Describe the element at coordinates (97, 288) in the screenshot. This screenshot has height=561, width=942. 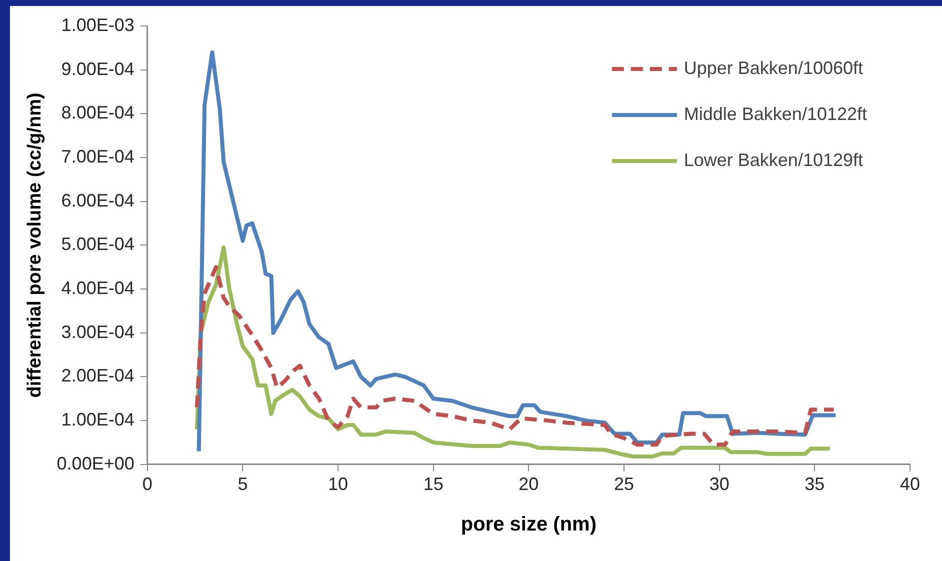
I see `y-tick-label: 4.00E-04` at that location.